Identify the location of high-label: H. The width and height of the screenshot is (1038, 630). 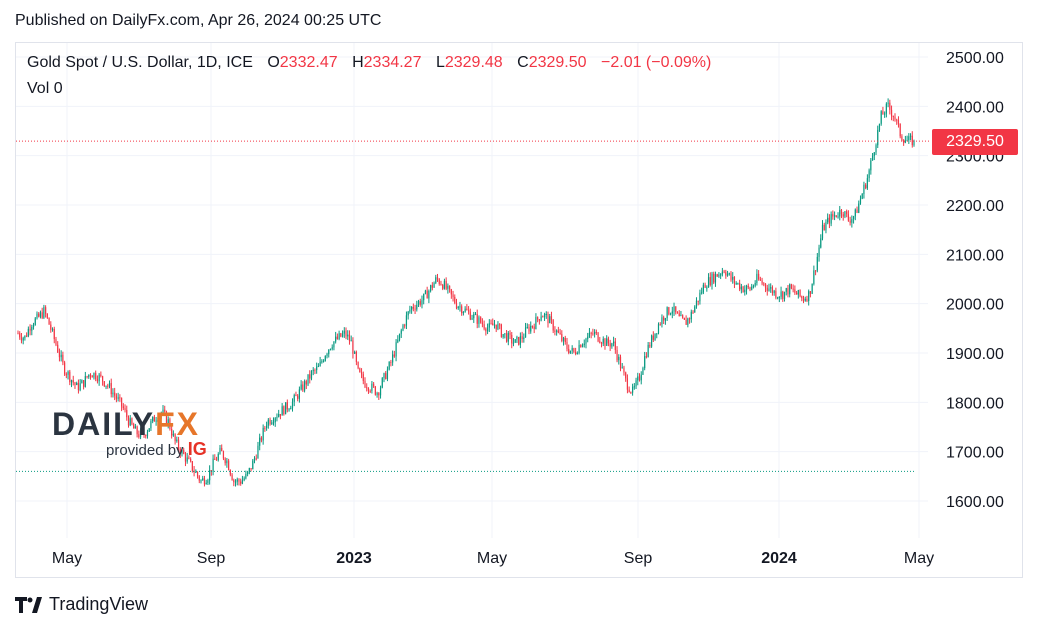
(358, 62).